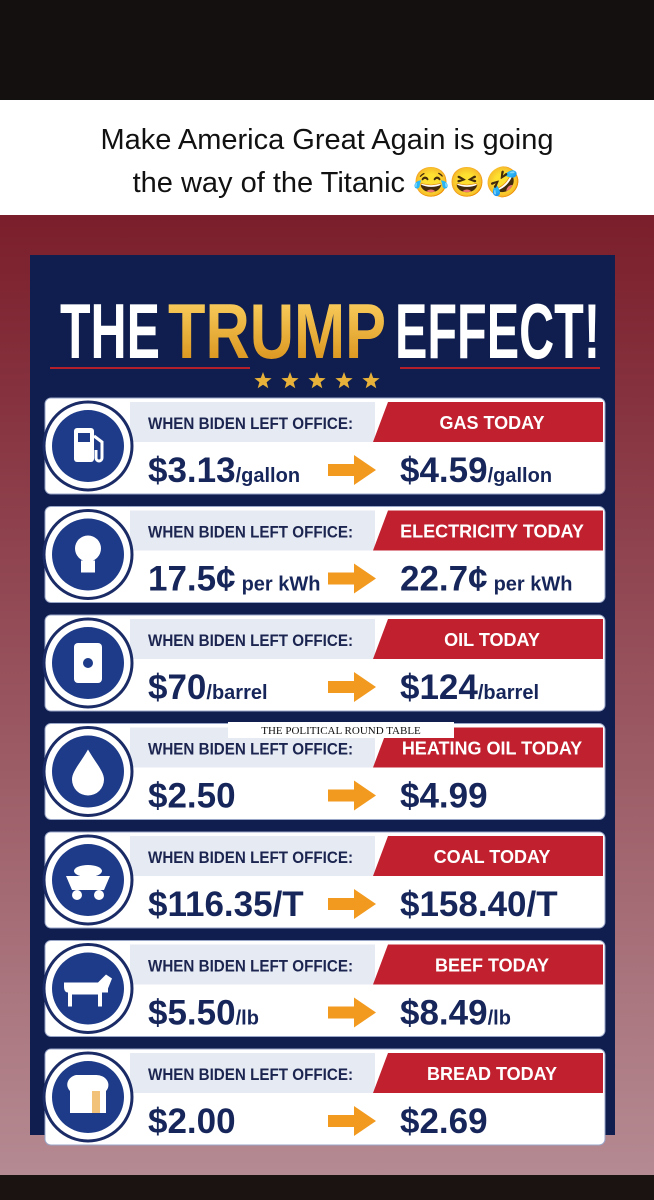 This screenshot has width=654, height=1200. I want to click on after-price-value: $2.69, so click(444, 1121).